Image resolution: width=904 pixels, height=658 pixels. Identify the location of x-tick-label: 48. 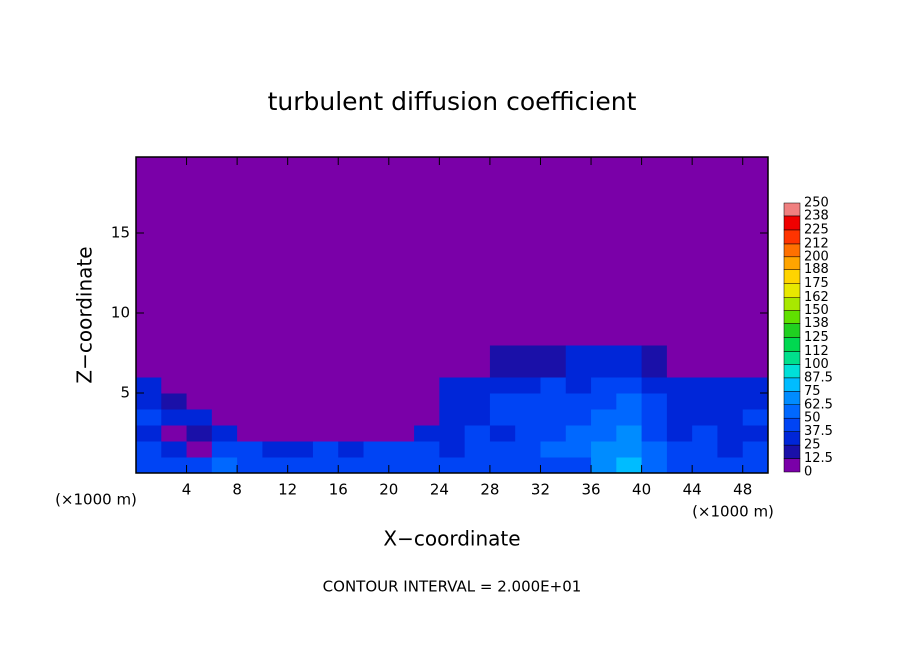
(742, 490).